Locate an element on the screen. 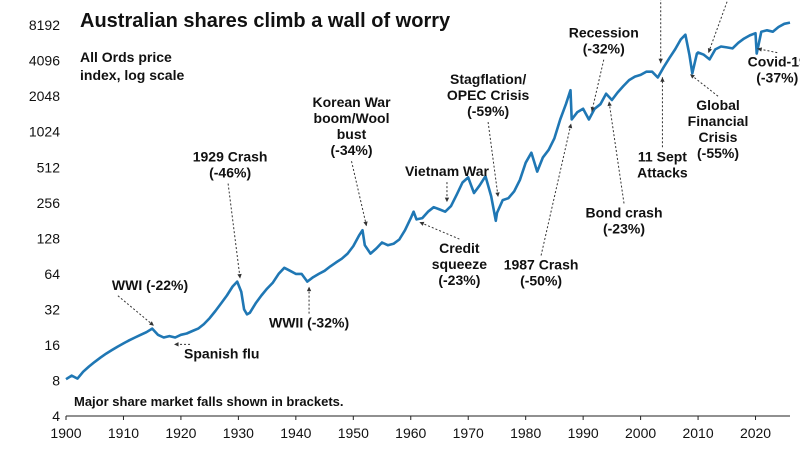  x-tick-label: 1980 is located at coordinates (525, 433).